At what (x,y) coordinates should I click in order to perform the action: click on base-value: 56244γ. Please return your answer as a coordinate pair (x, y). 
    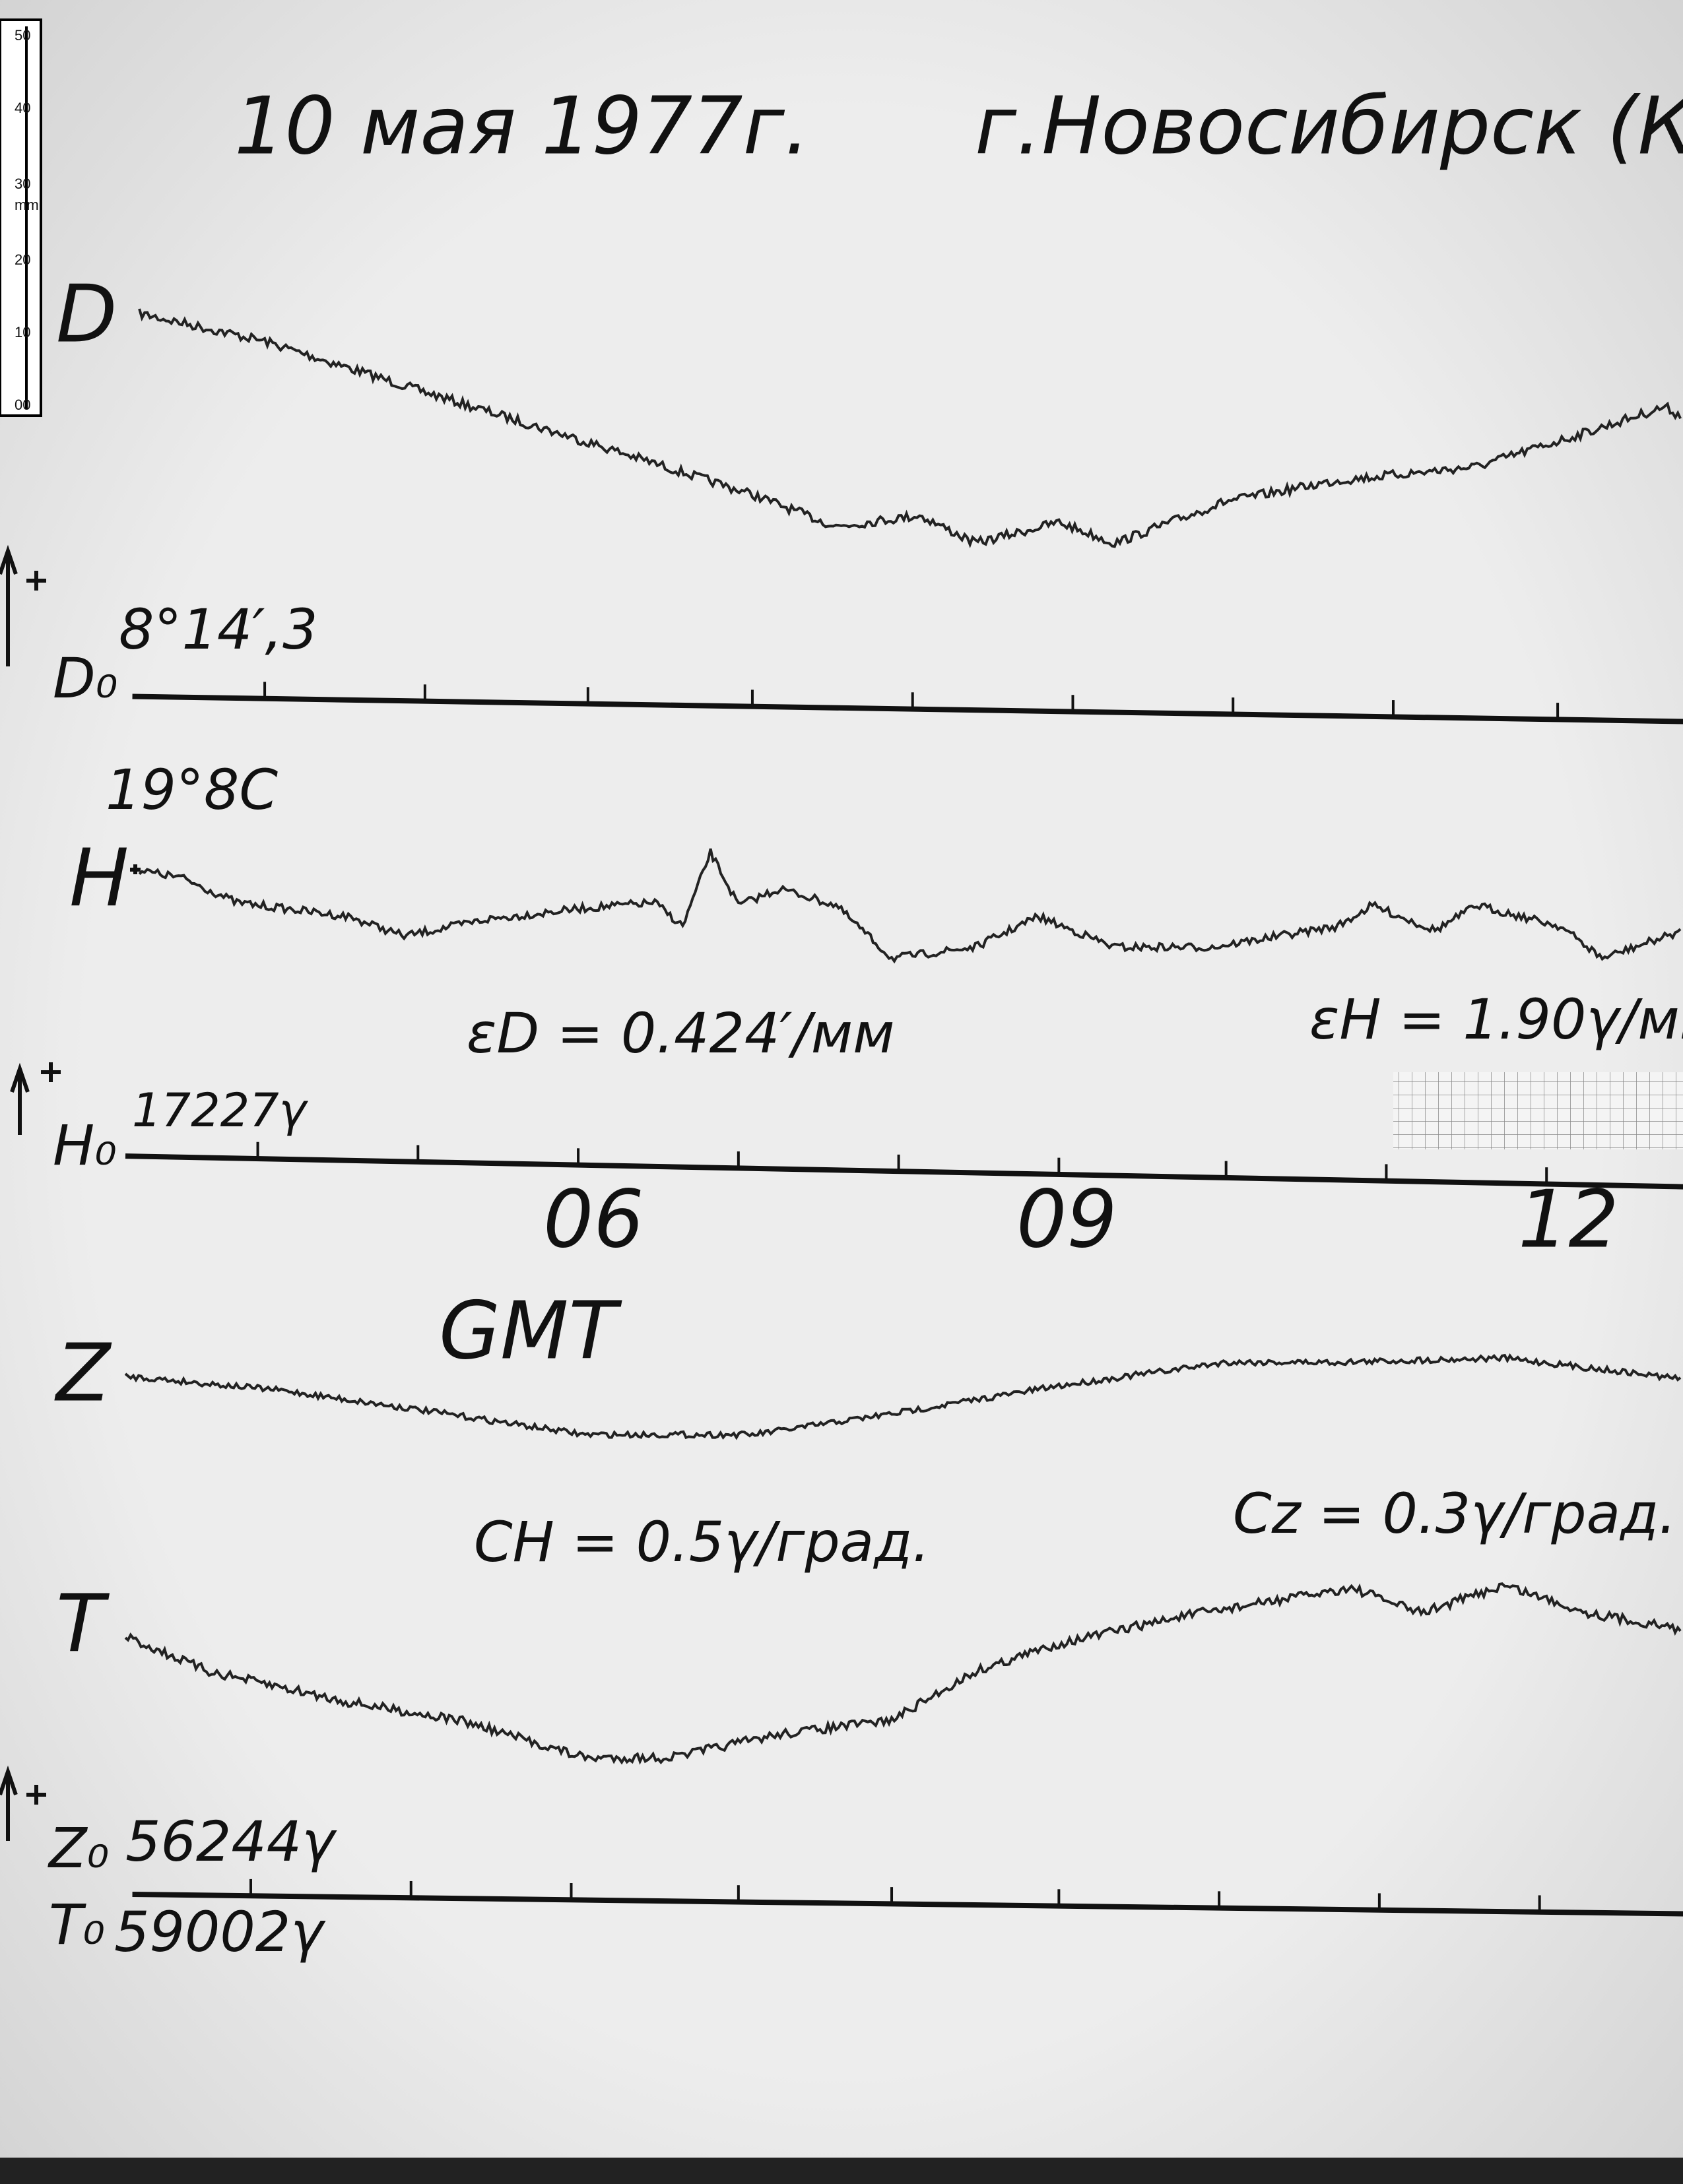
    Looking at the image, I should click on (231, 1841).